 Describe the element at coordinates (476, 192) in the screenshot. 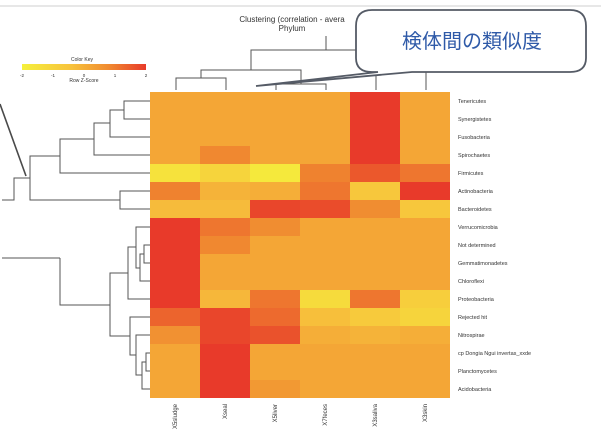

I see `row-label: Actinobacteria` at that location.